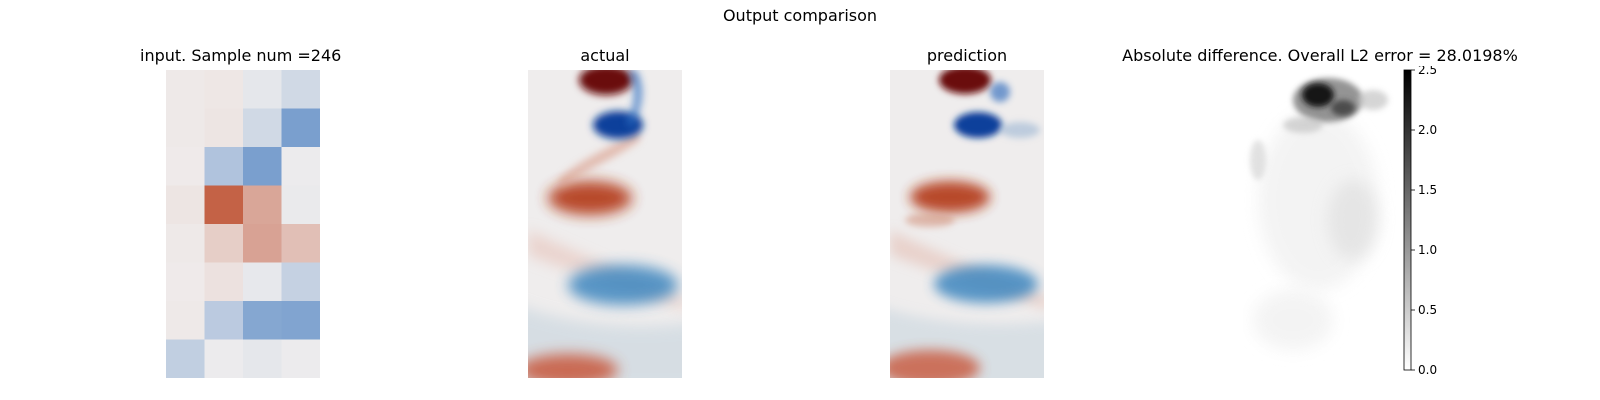  Describe the element at coordinates (1407, 220) in the screenshot. I see `colorbar-gradient` at that location.